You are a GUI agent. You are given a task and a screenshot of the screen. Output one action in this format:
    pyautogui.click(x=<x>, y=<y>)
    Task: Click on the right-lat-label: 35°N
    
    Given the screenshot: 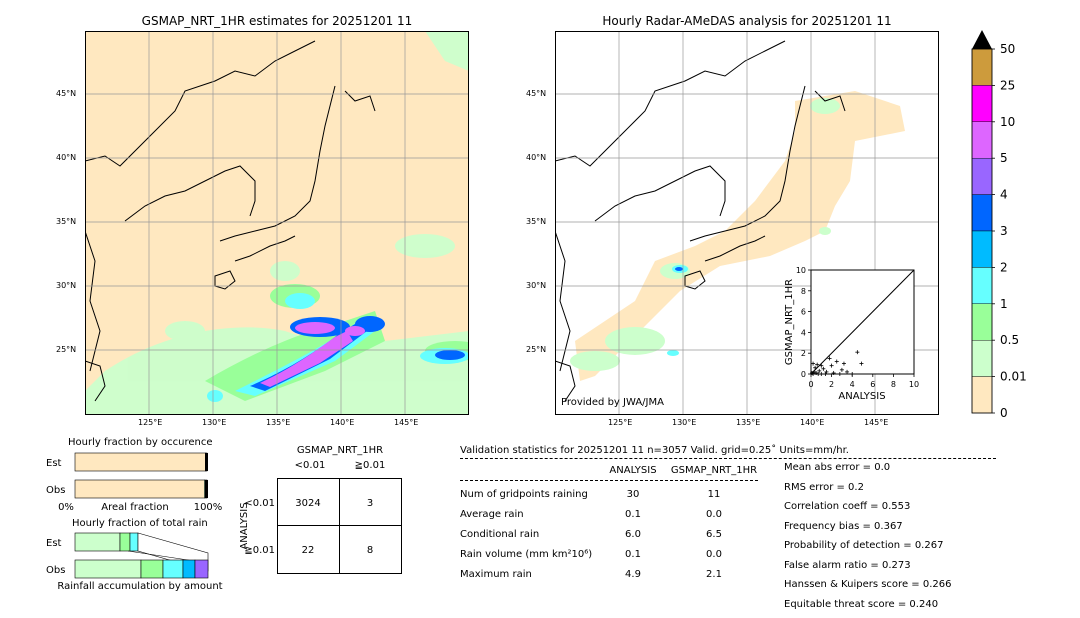 What is the action you would take?
    pyautogui.click(x=536, y=221)
    